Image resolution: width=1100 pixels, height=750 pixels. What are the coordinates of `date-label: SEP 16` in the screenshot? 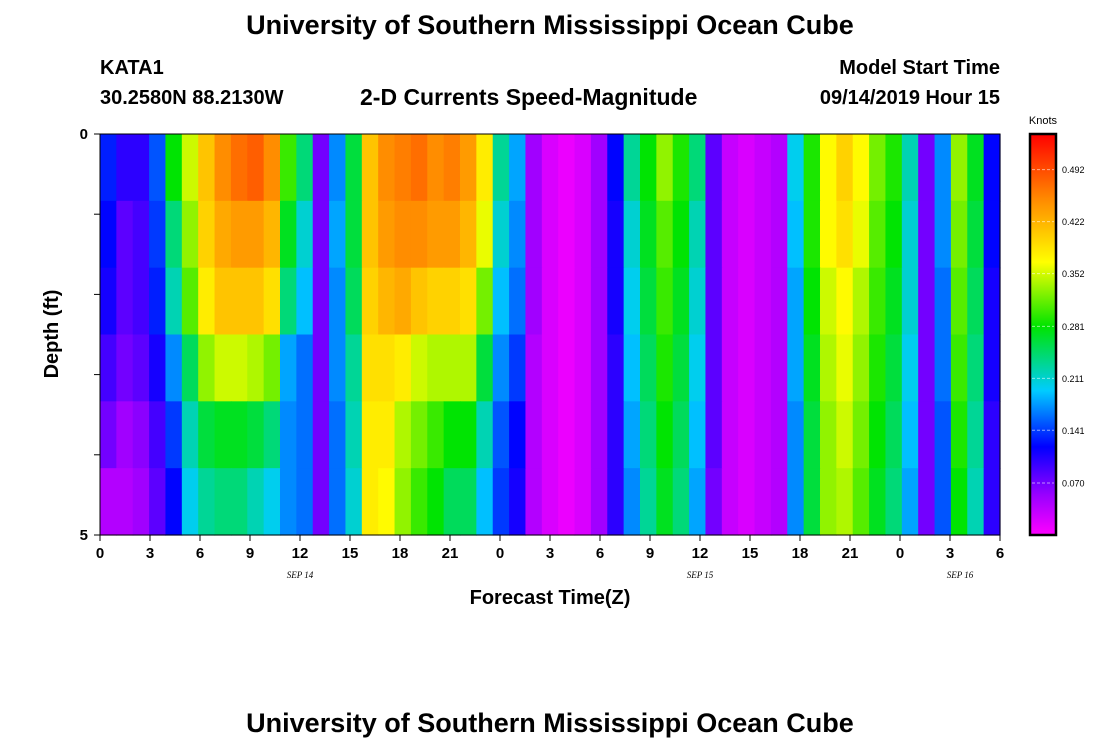 It's located at (960, 575).